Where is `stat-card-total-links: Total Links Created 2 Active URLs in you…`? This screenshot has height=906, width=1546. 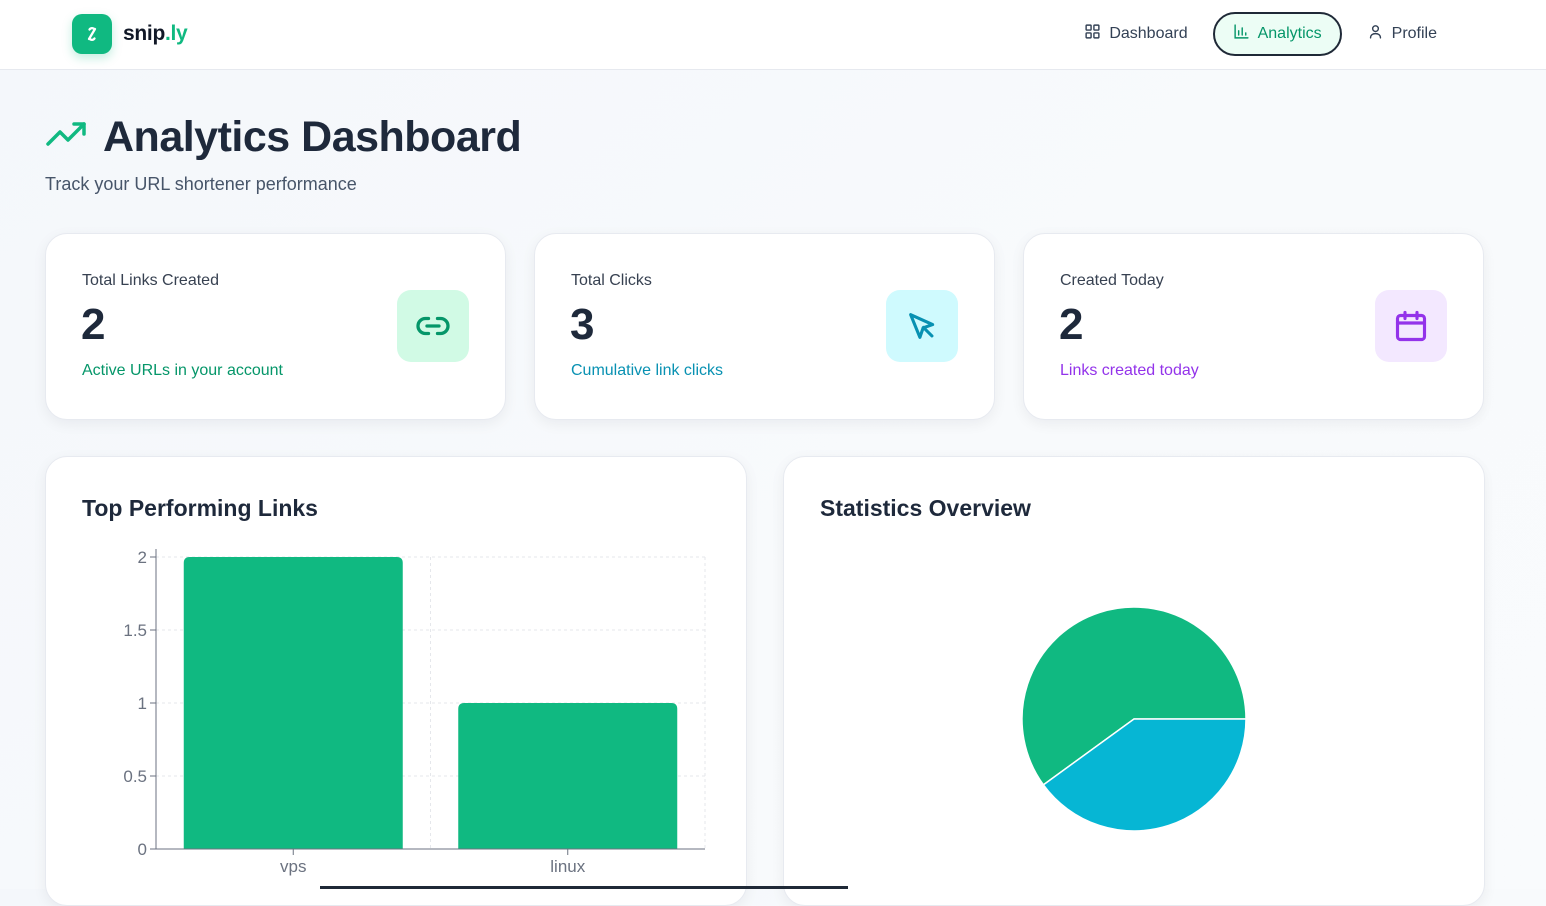
stat-card-total-links: Total Links Created 2 Active URLs in you… is located at coordinates (275, 326).